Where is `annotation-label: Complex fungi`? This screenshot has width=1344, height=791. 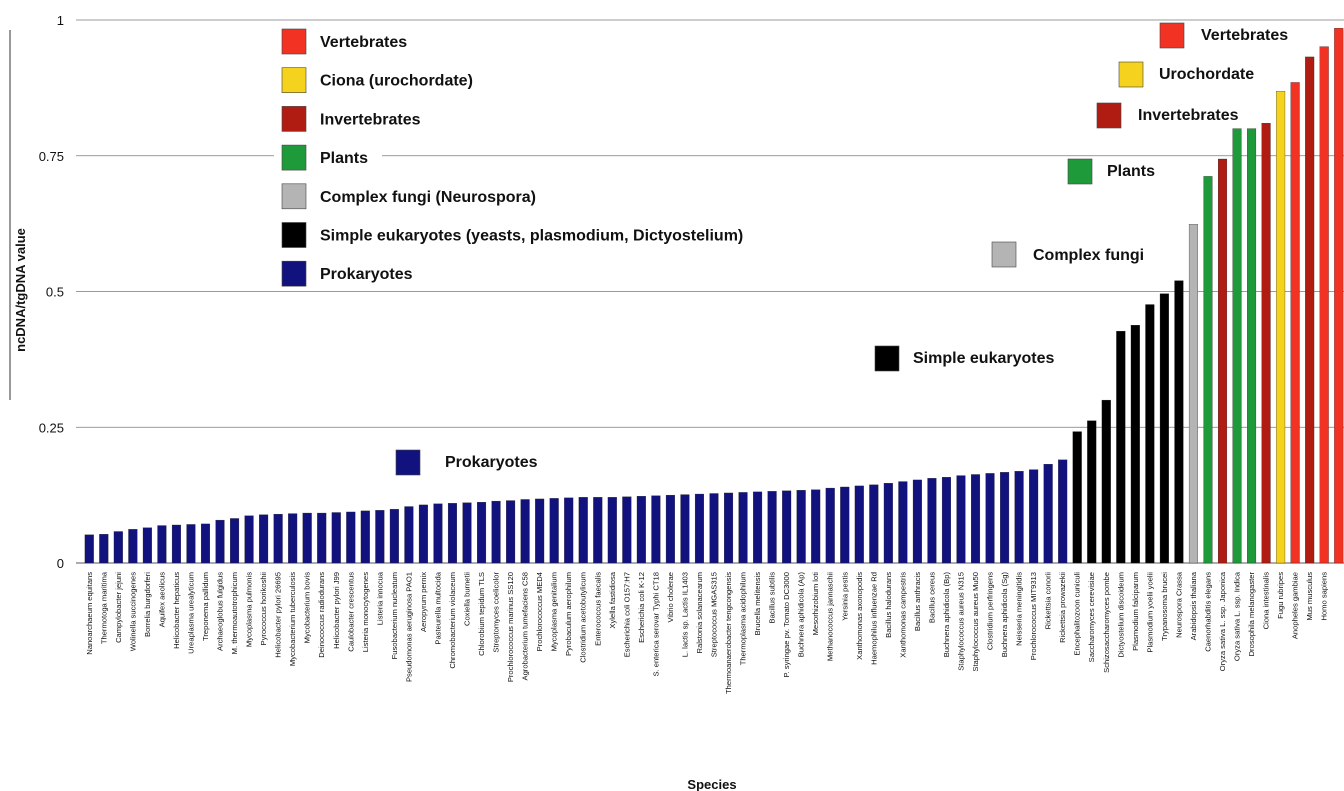 annotation-label: Complex fungi is located at coordinates (1088, 255).